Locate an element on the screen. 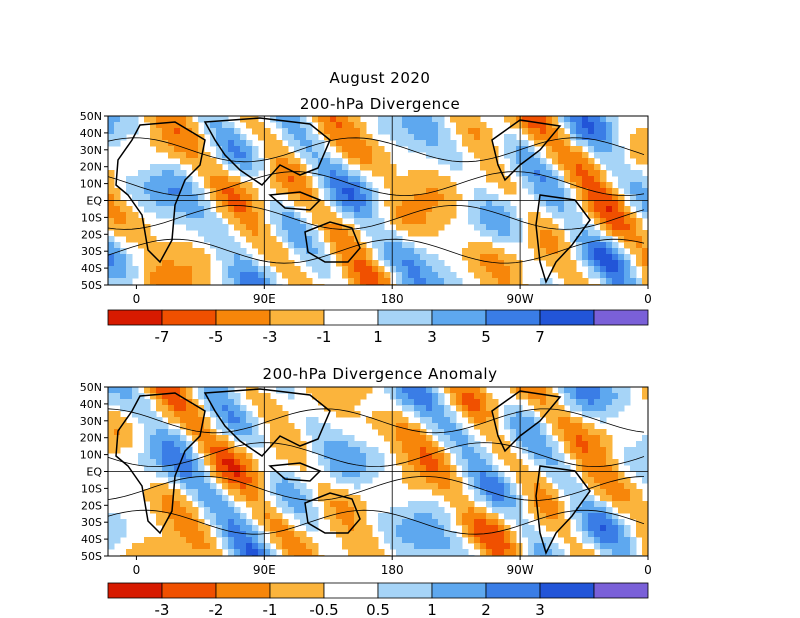 This screenshot has width=800, height=618. colorbar-label: -2 is located at coordinates (216, 609).